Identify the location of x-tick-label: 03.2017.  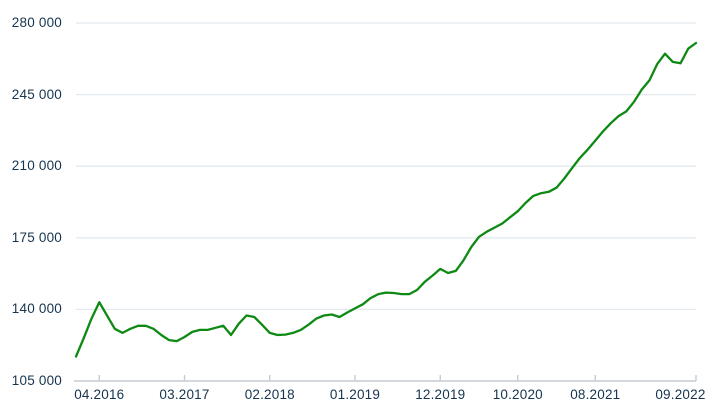
(184, 394).